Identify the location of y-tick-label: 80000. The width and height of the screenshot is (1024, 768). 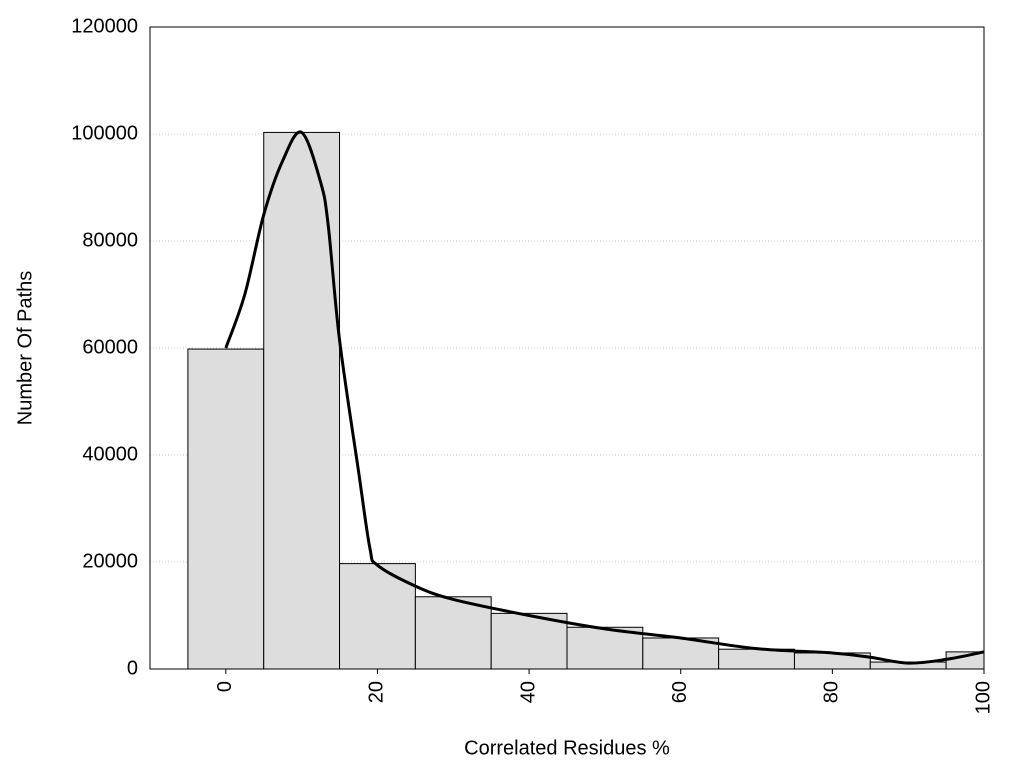
(110, 240).